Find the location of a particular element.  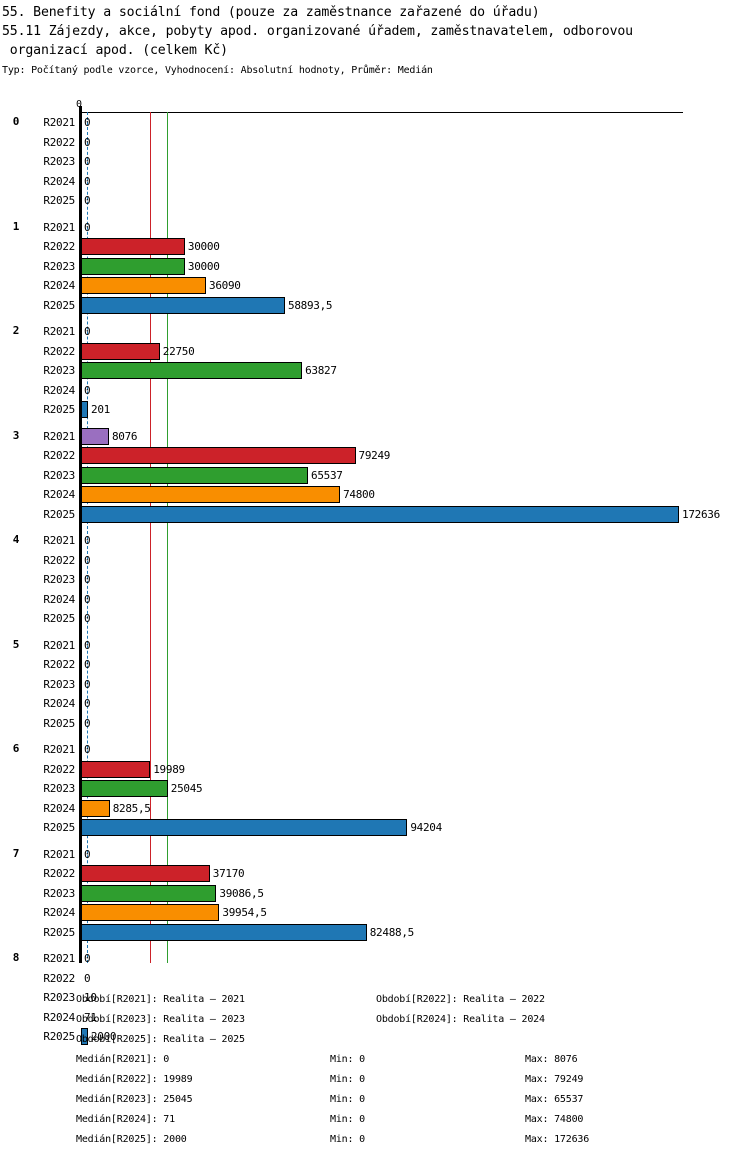

chart-row: R2023 25045 is located at coordinates (375, 789).